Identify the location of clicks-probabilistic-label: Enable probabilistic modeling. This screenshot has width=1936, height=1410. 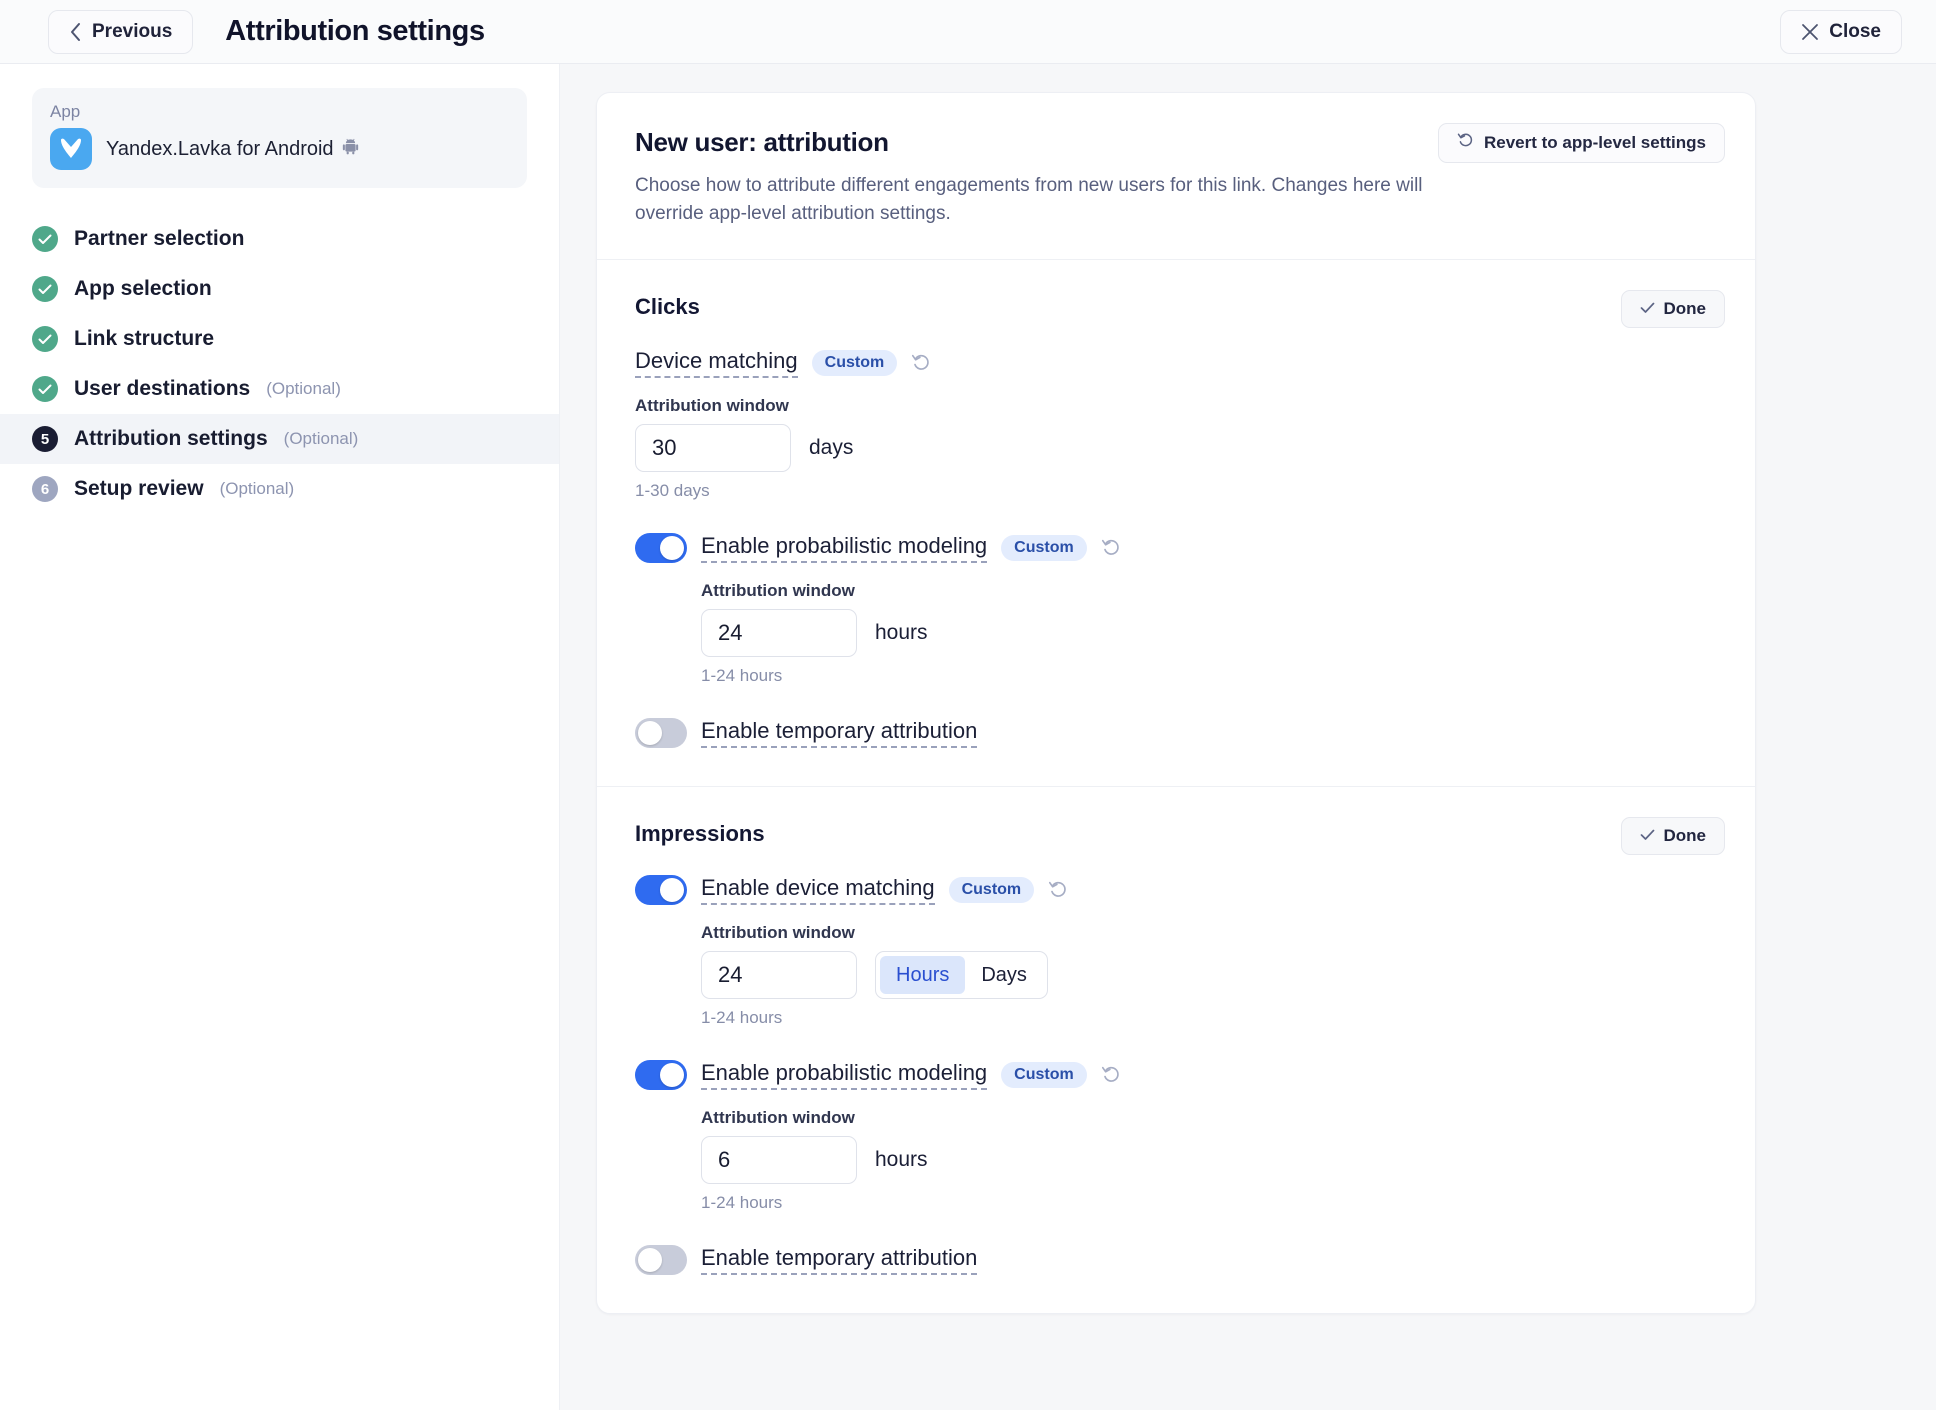
(844, 548).